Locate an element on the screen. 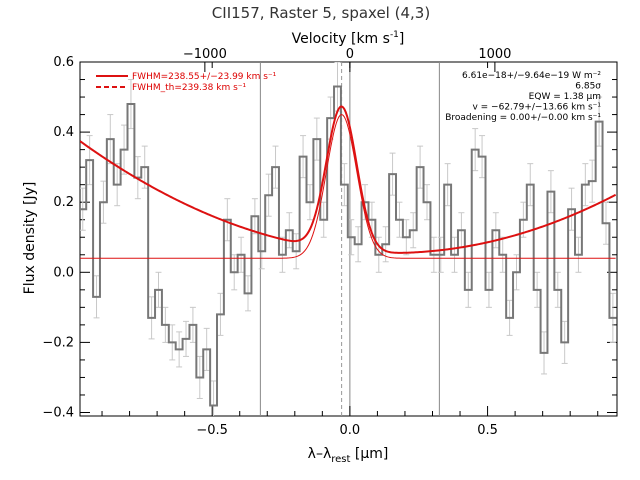 The width and height of the screenshot is (640, 480). annotation-1: 6.85σ is located at coordinates (588, 87).